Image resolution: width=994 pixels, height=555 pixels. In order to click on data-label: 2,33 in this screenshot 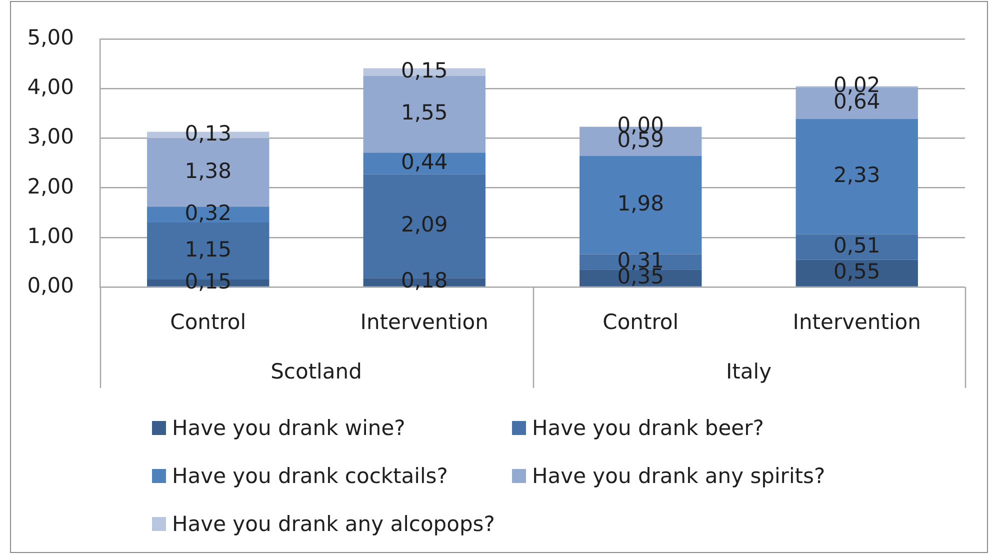, I will do `click(856, 175)`.